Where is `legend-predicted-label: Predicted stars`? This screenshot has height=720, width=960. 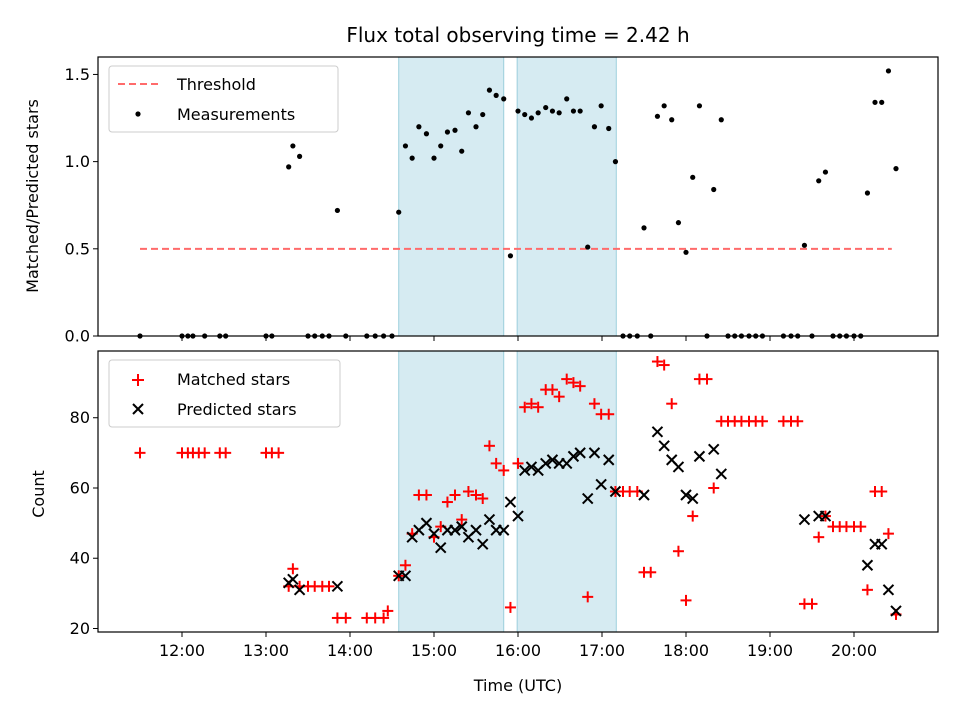 legend-predicted-label: Predicted stars is located at coordinates (237, 409).